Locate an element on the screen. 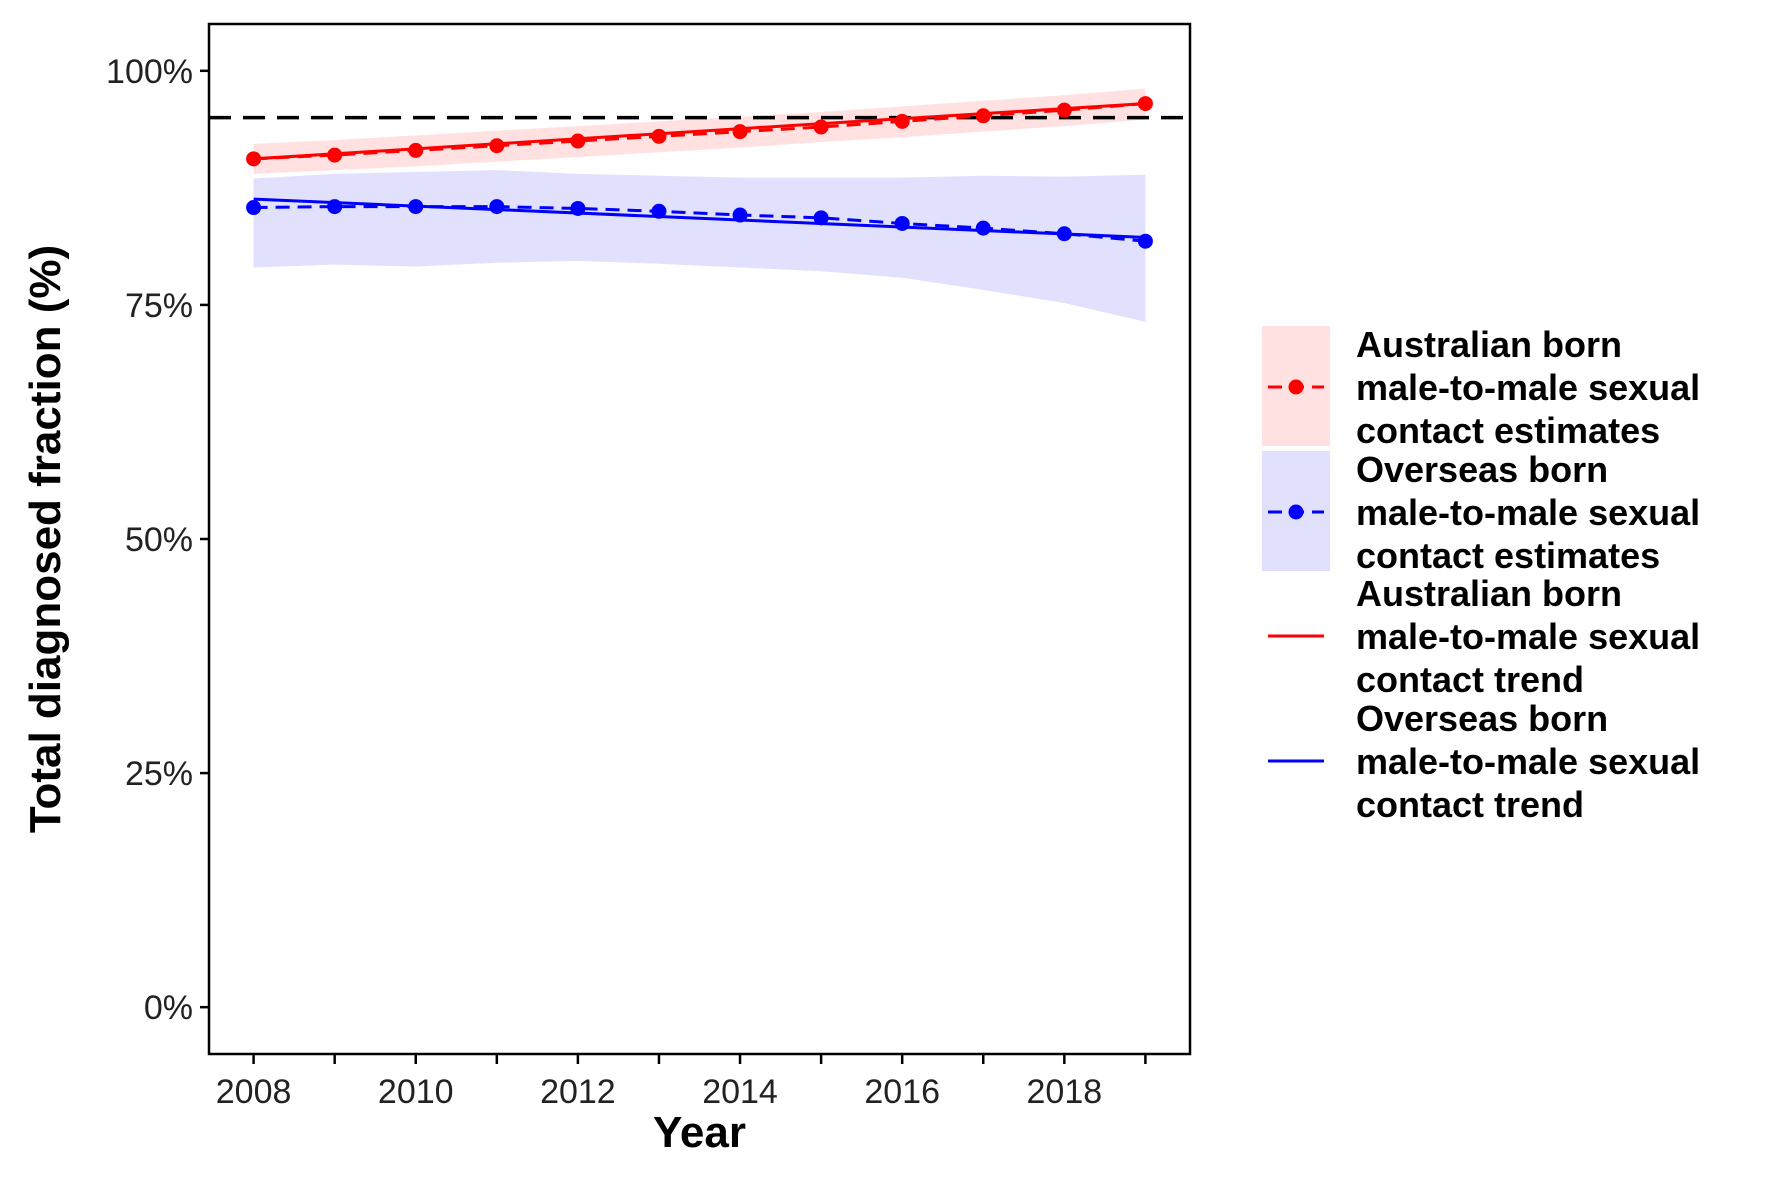 The image size is (1771, 1181). data-point-1-2009 is located at coordinates (335, 207).